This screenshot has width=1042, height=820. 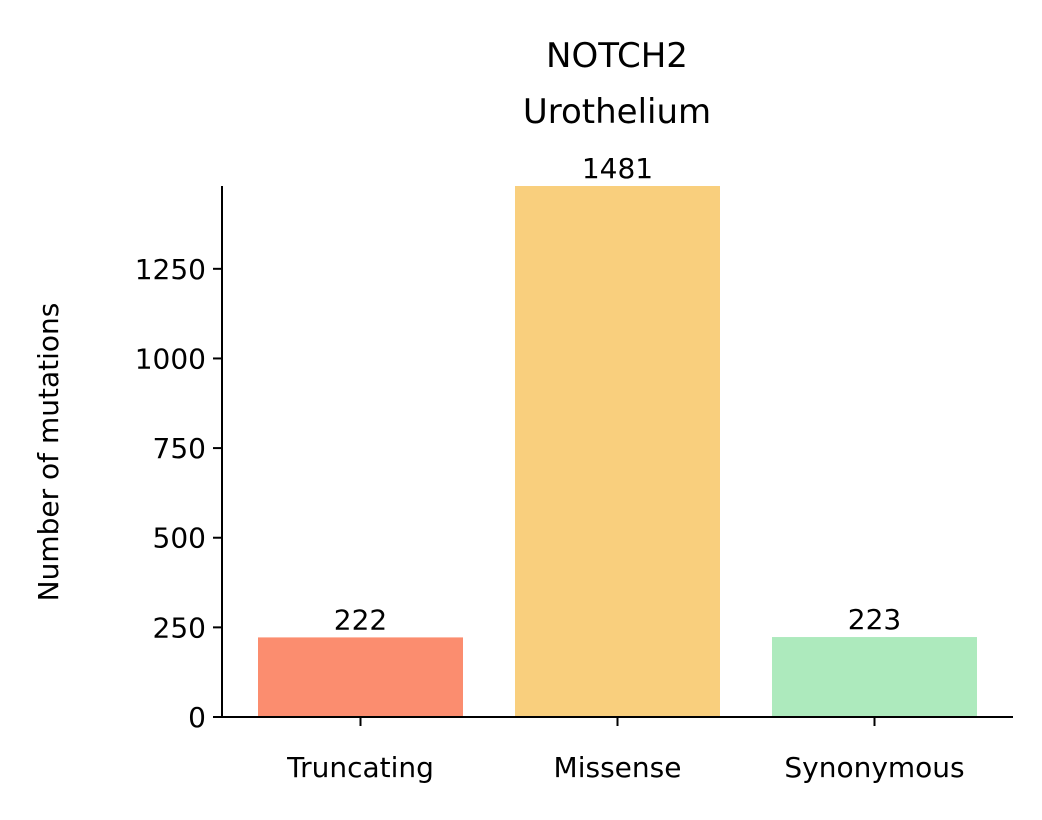 I want to click on bar-missense, so click(x=617, y=451).